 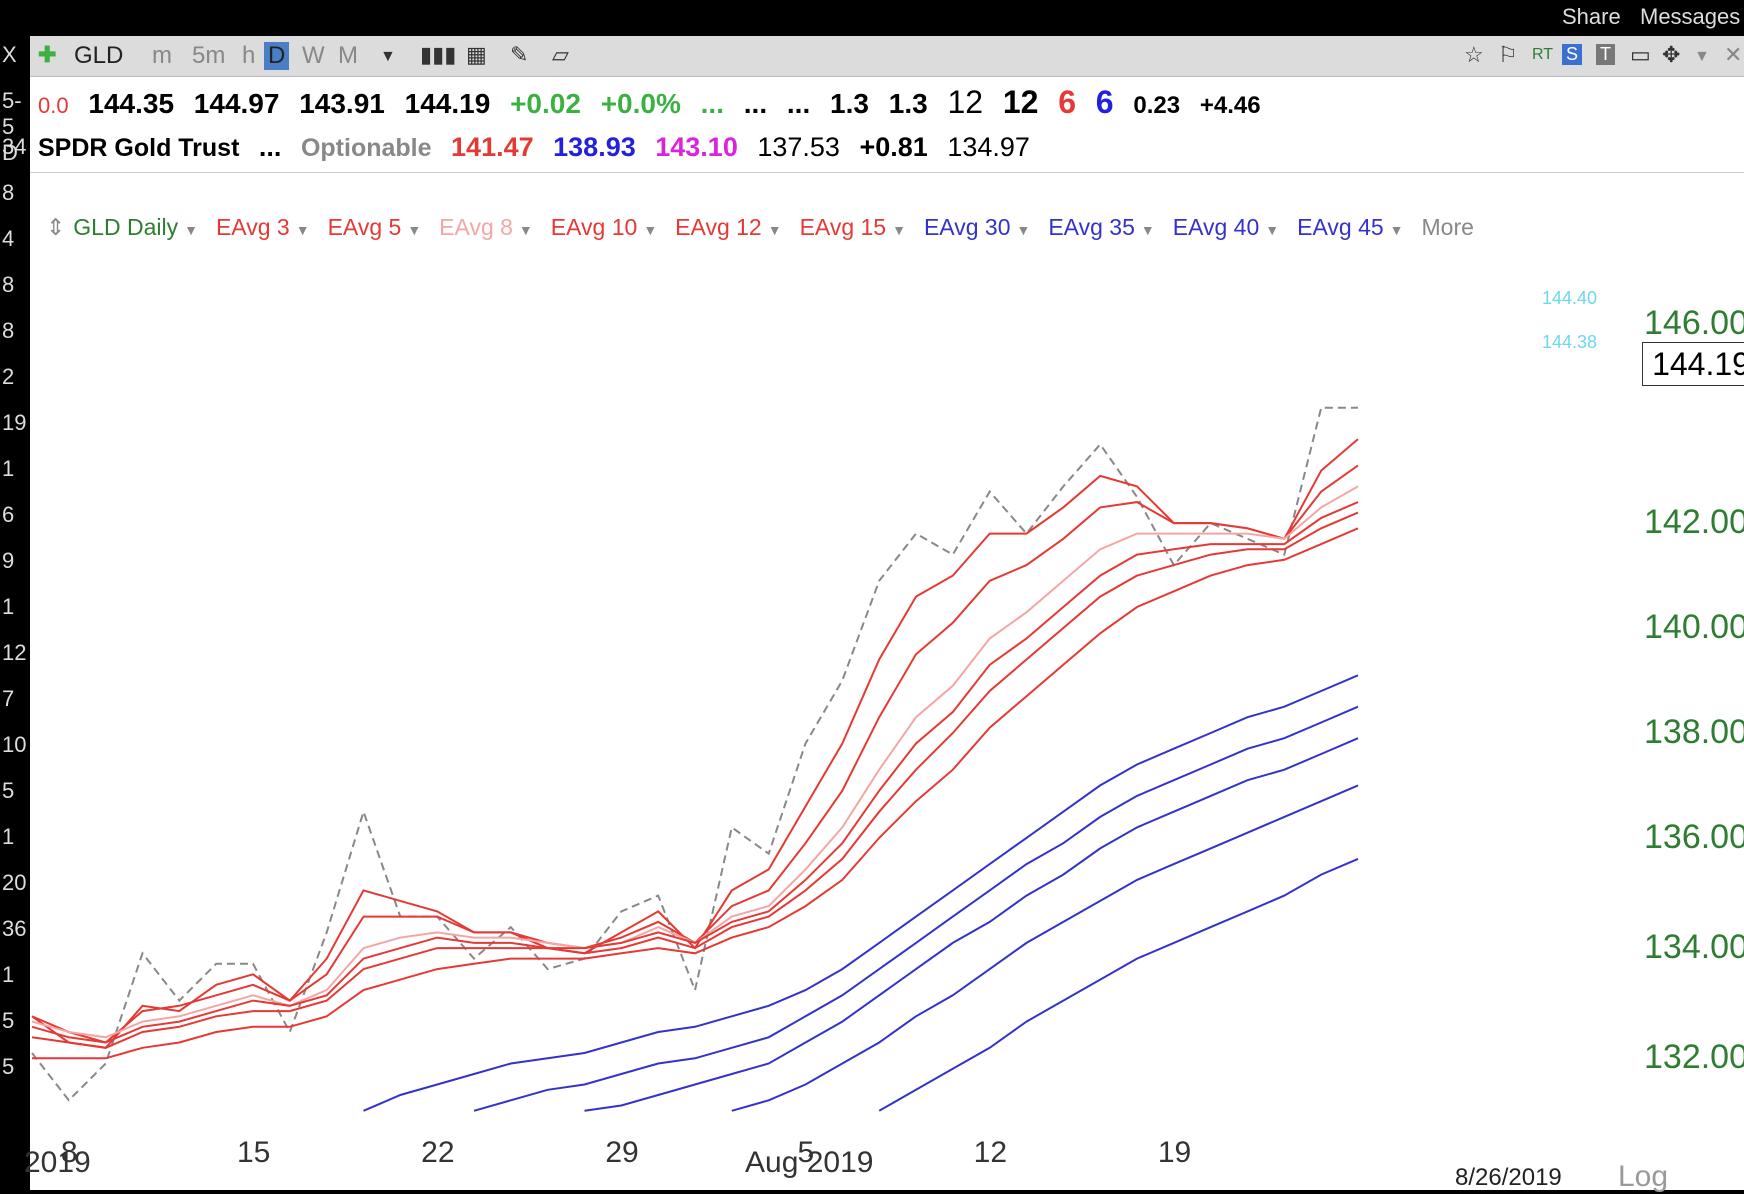 What do you see at coordinates (14, 652) in the screenshot?
I see `left-strip-item: 12` at bounding box center [14, 652].